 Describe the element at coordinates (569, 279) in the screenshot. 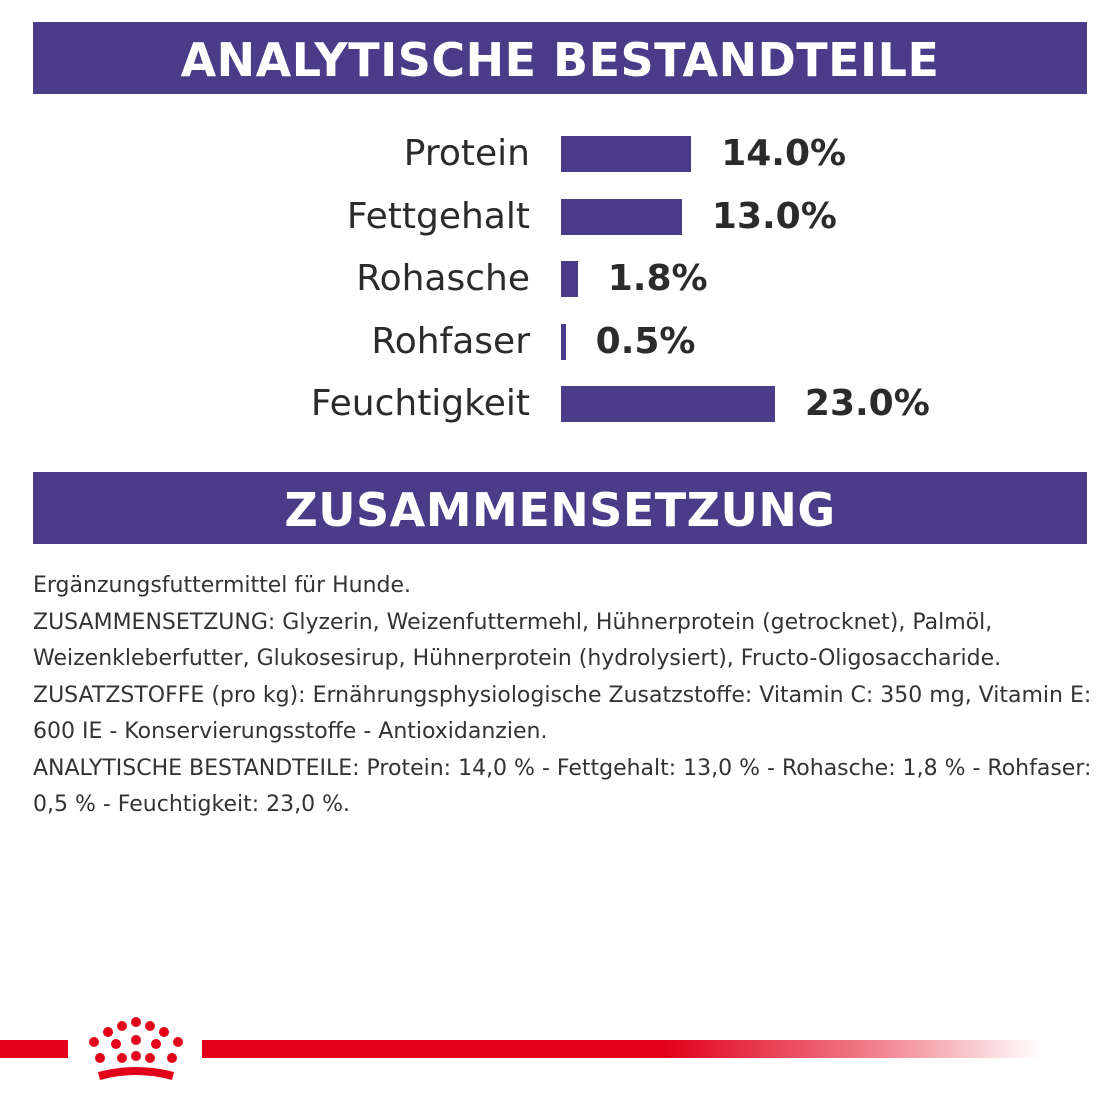

I see `nutrient-bar-rohasche` at that location.